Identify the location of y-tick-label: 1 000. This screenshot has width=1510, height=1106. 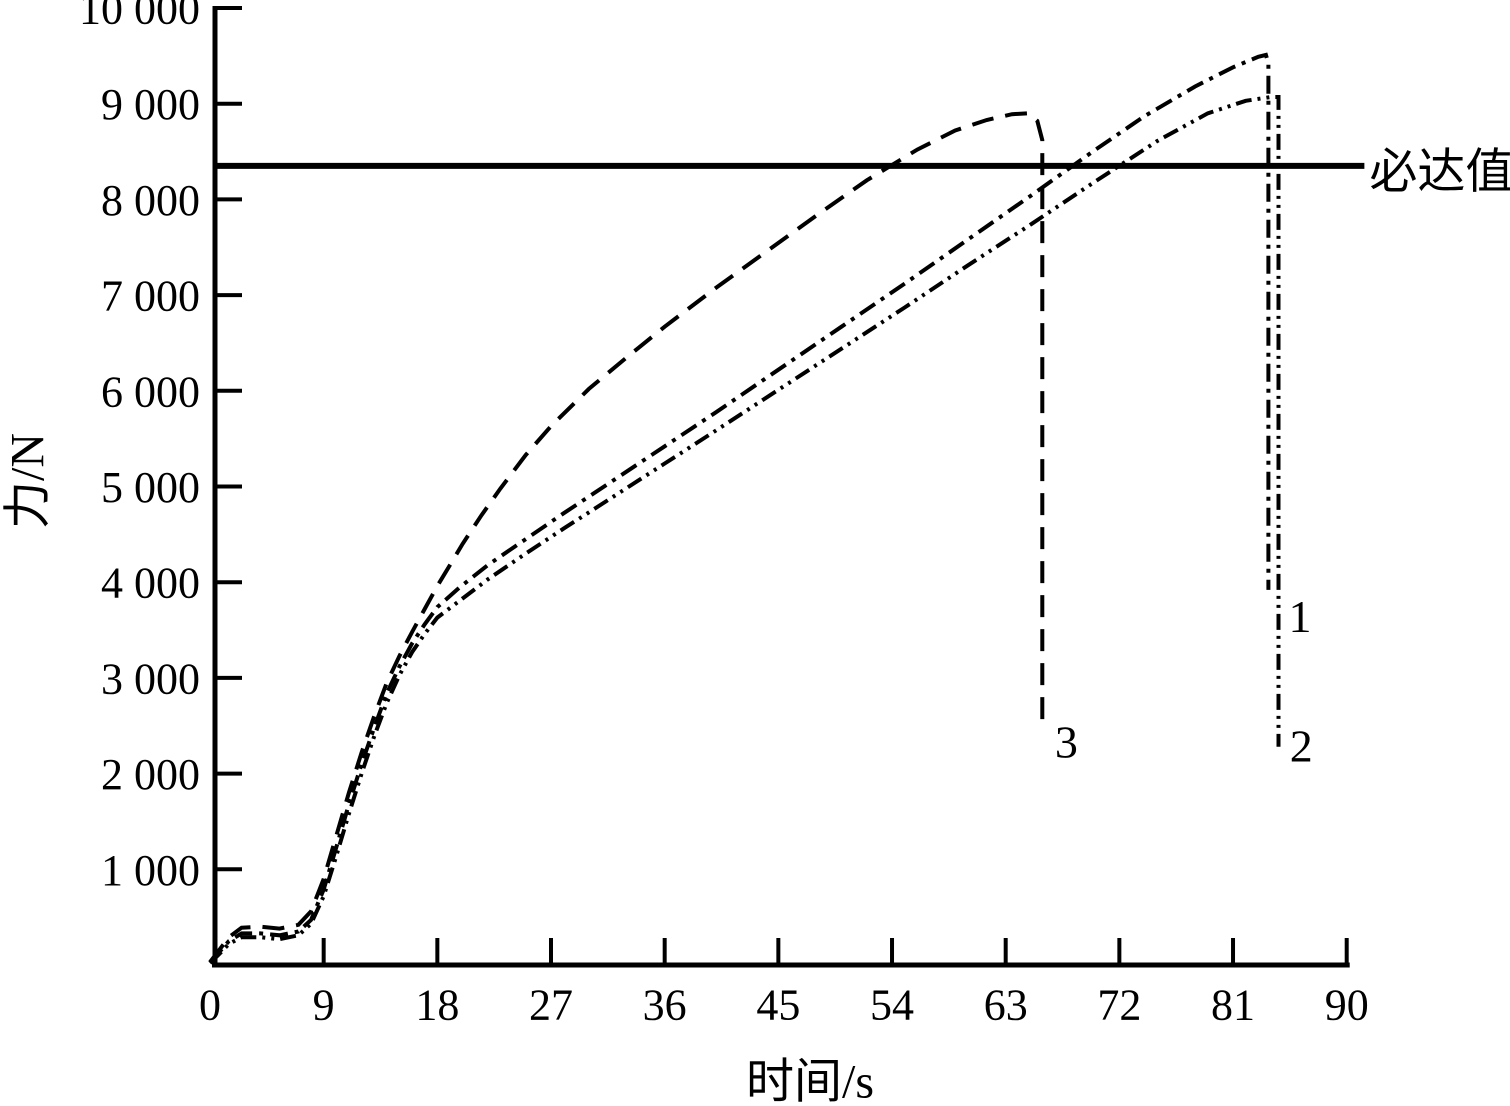
(150, 870).